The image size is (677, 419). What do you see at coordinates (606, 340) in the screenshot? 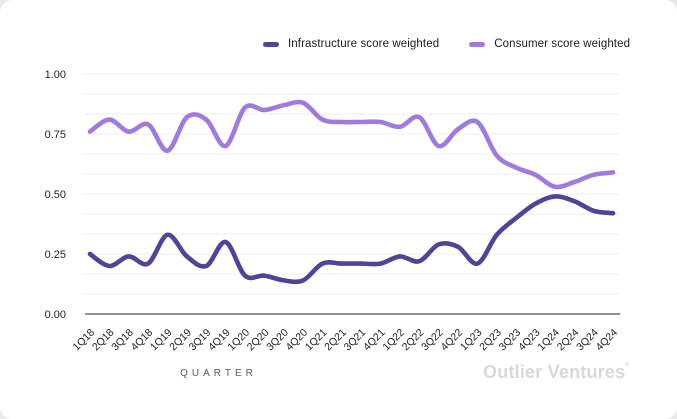
I see `x-tick-label: 4Q24` at bounding box center [606, 340].